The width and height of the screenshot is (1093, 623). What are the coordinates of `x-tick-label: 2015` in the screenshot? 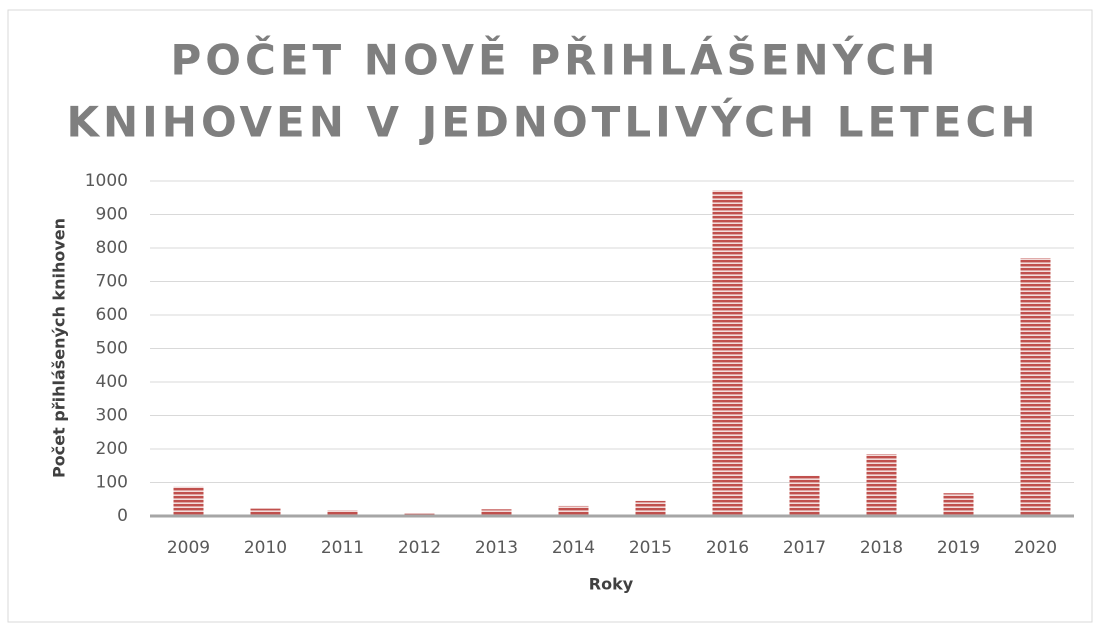 It's located at (650, 548).